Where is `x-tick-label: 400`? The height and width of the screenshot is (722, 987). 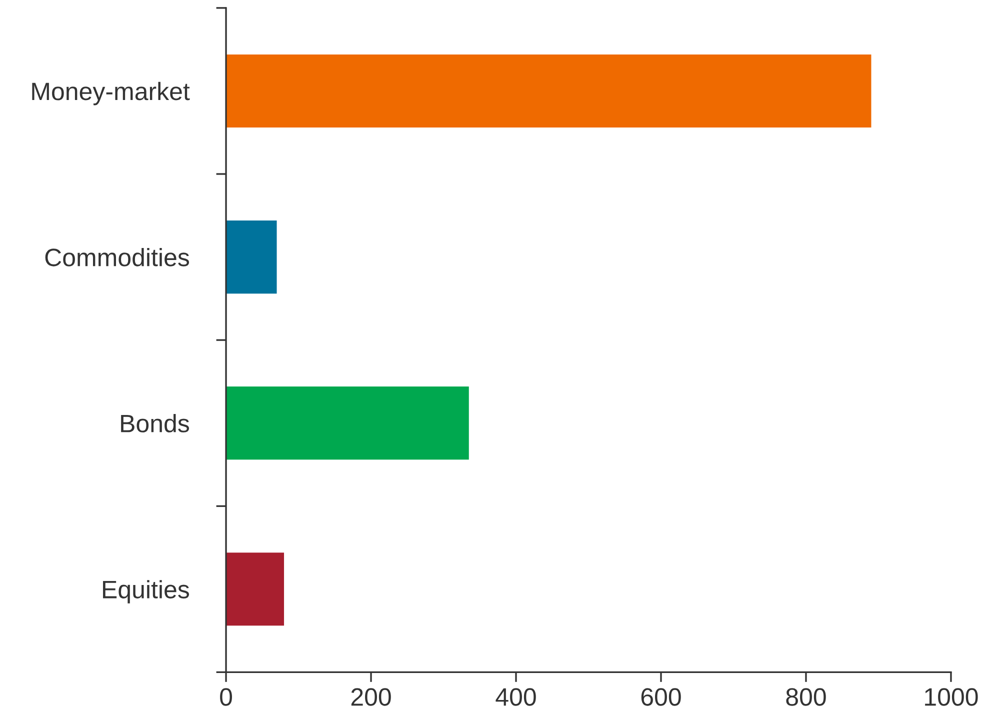
x-tick-label: 400 is located at coordinates (516, 697).